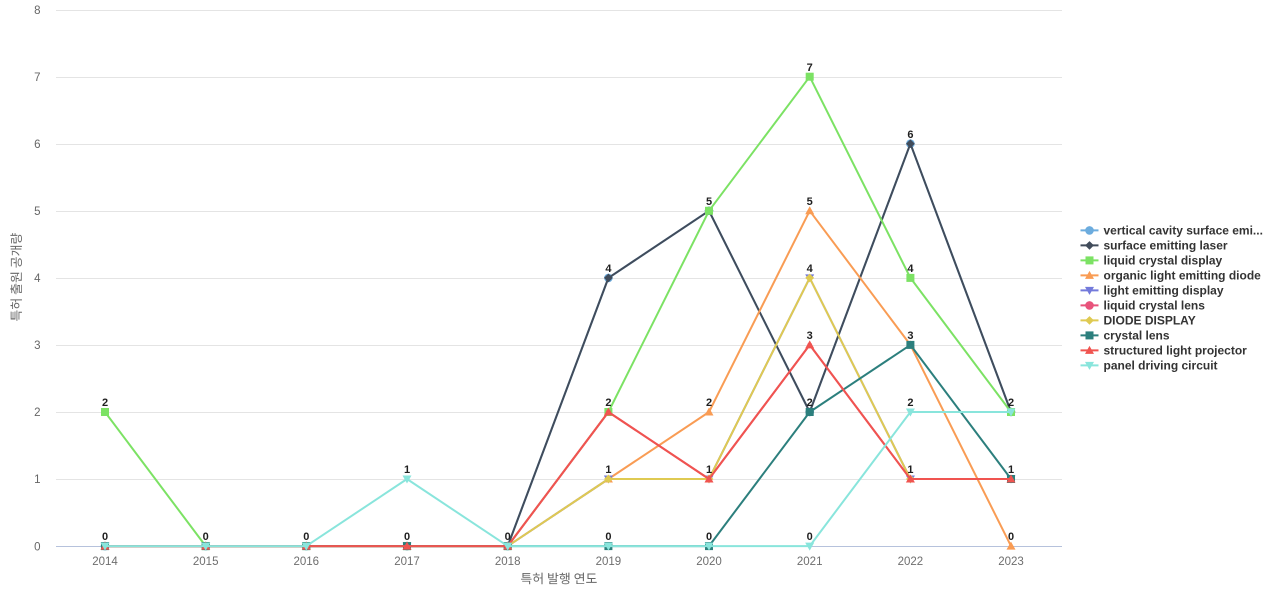 This screenshot has height=600, width=1280. What do you see at coordinates (1166, 246) in the screenshot?
I see `svg-text: surface emitting laser` at bounding box center [1166, 246].